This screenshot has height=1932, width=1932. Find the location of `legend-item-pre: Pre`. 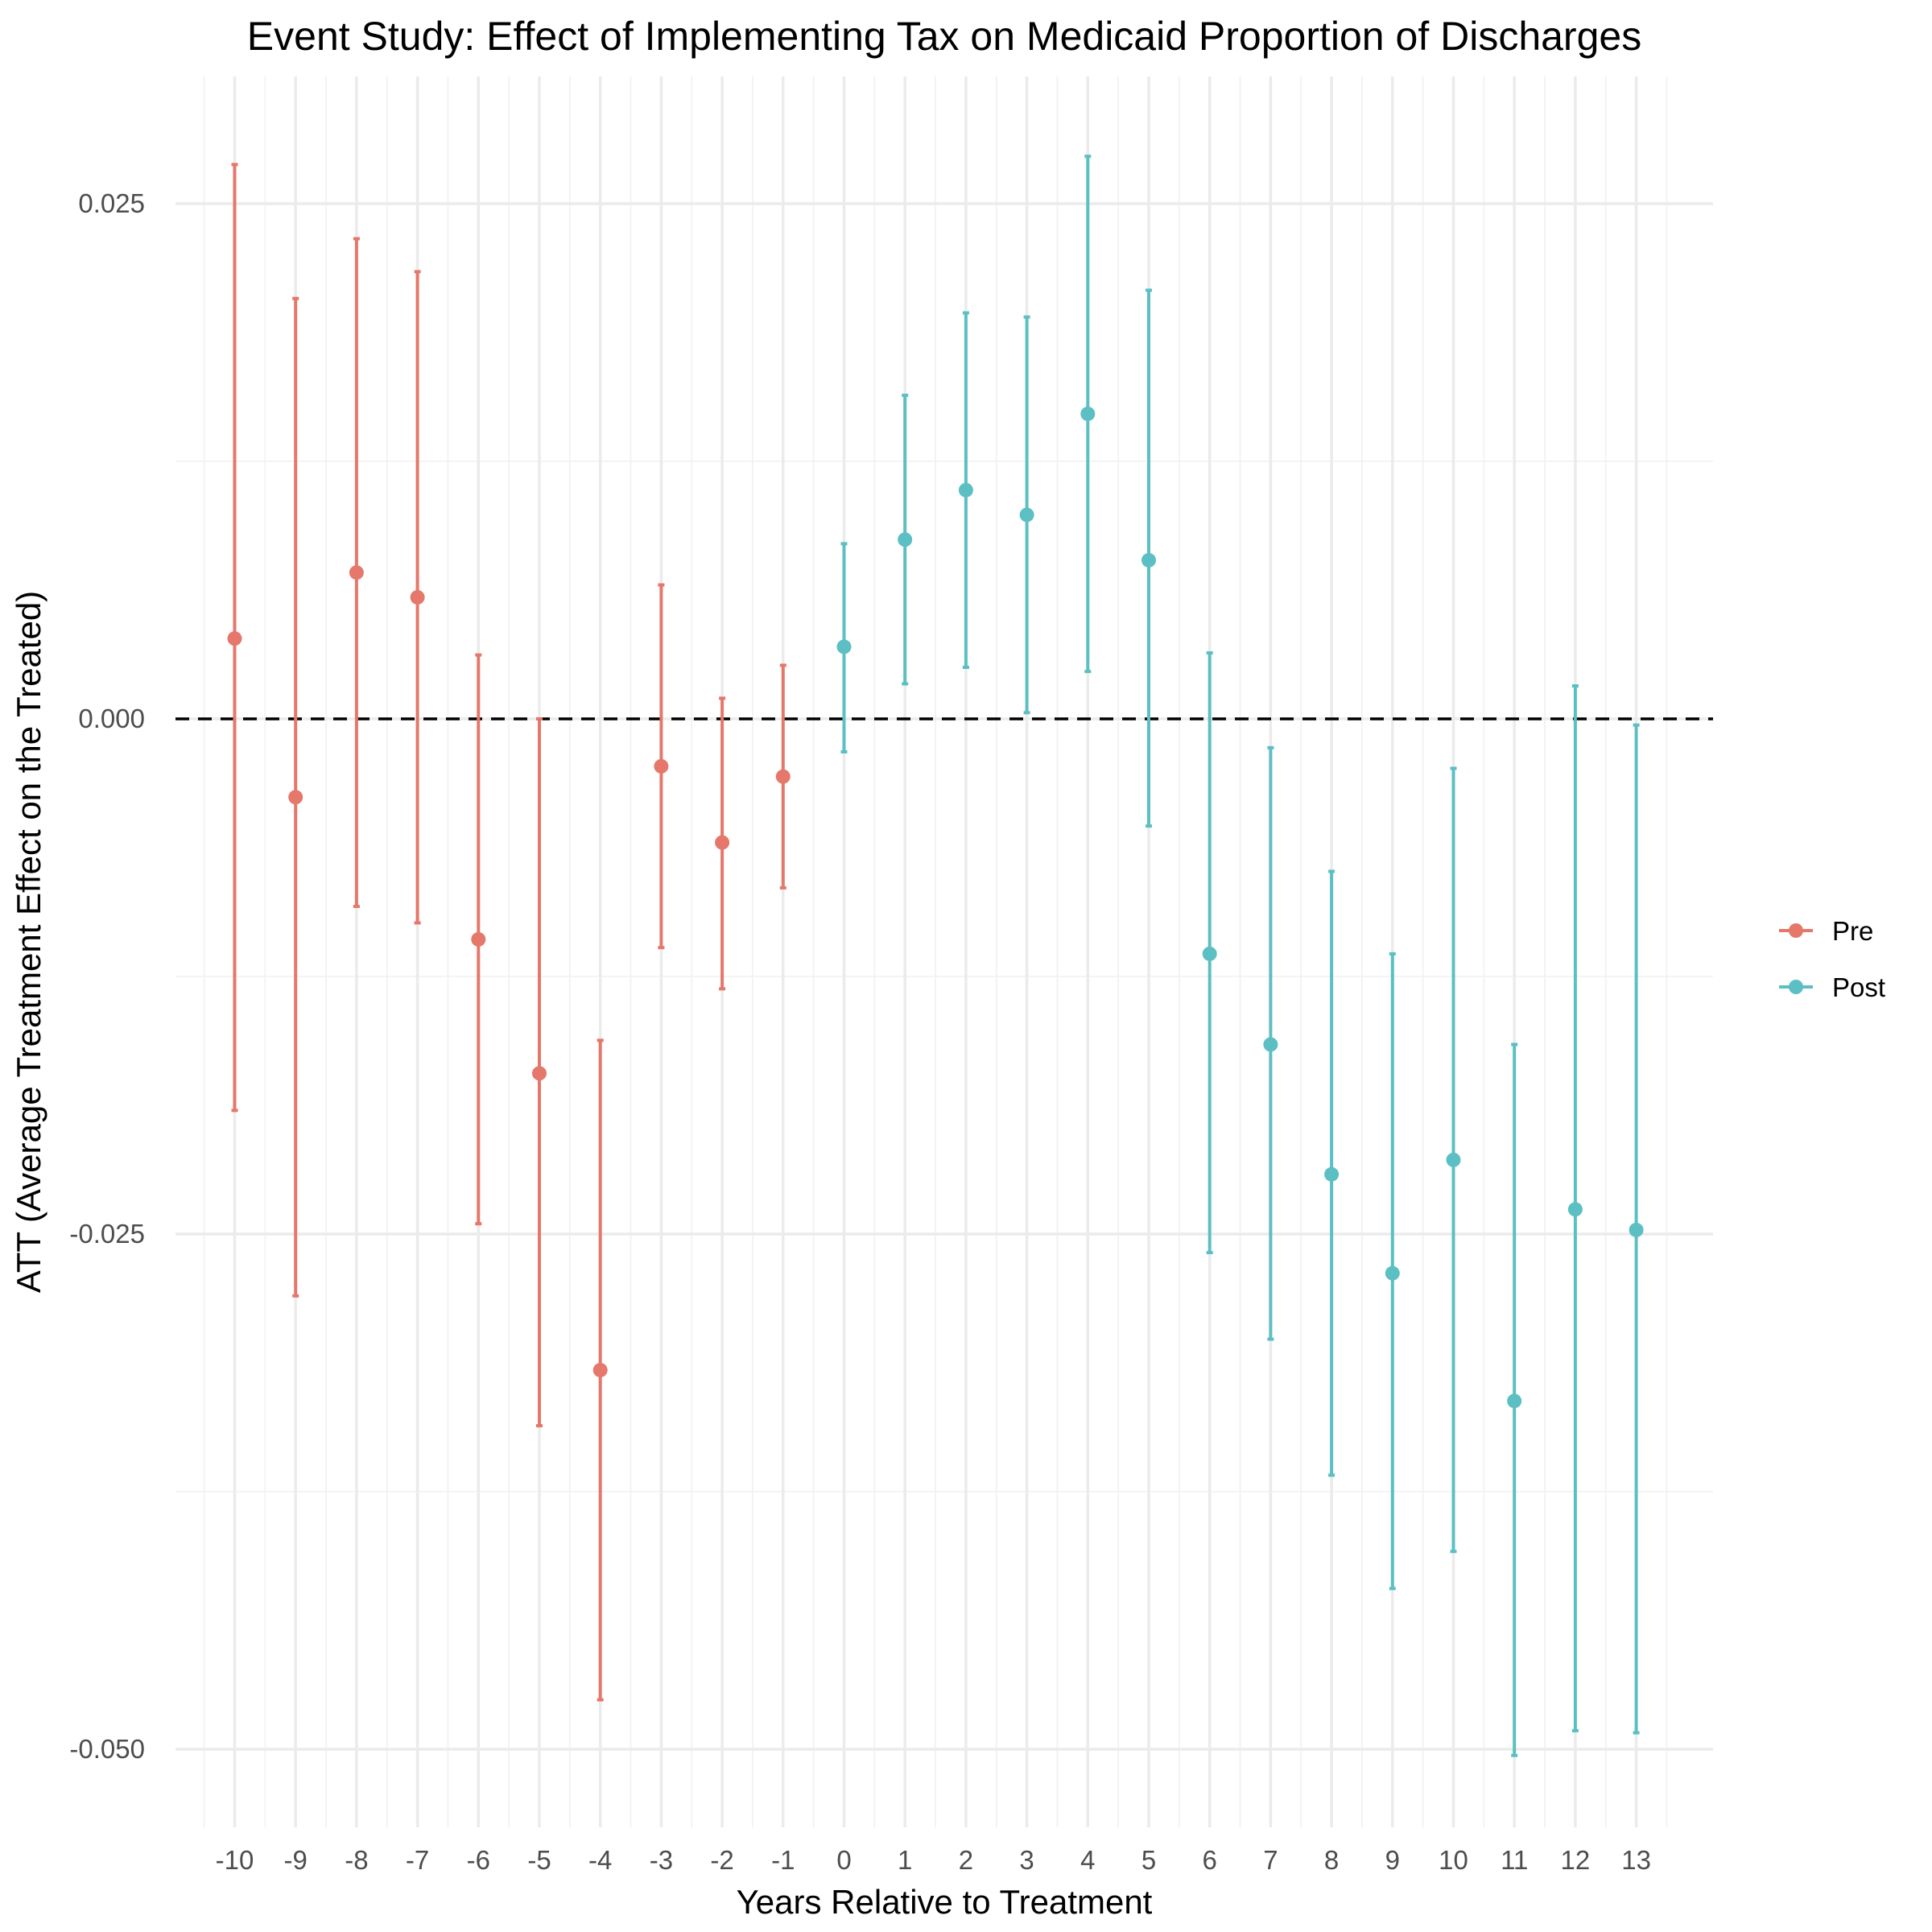

legend-item-pre: Pre is located at coordinates (1826, 931).